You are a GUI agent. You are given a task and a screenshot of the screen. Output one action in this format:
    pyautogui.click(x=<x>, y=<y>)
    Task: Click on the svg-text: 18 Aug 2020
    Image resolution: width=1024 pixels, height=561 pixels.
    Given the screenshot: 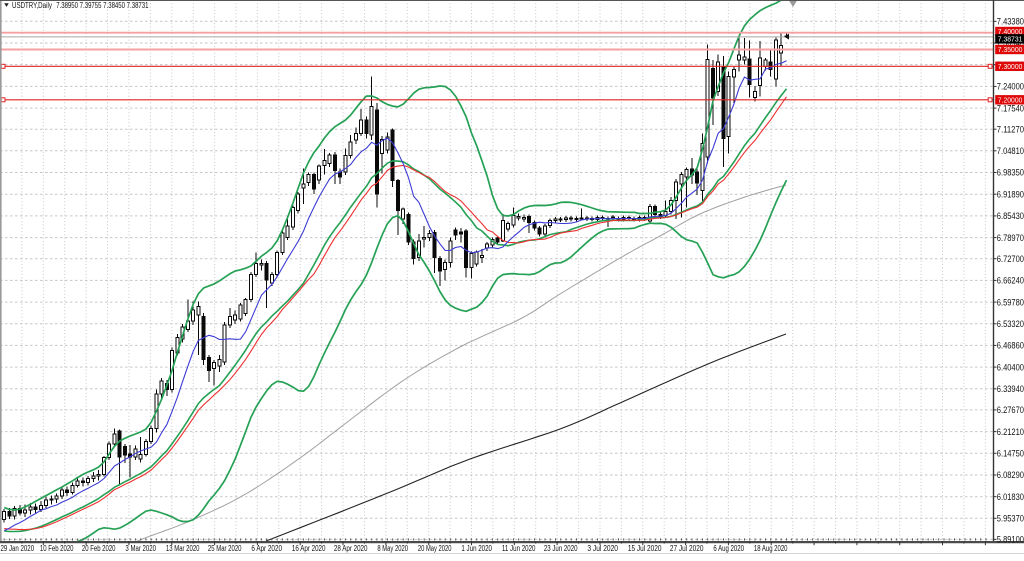 What is the action you would take?
    pyautogui.click(x=771, y=548)
    